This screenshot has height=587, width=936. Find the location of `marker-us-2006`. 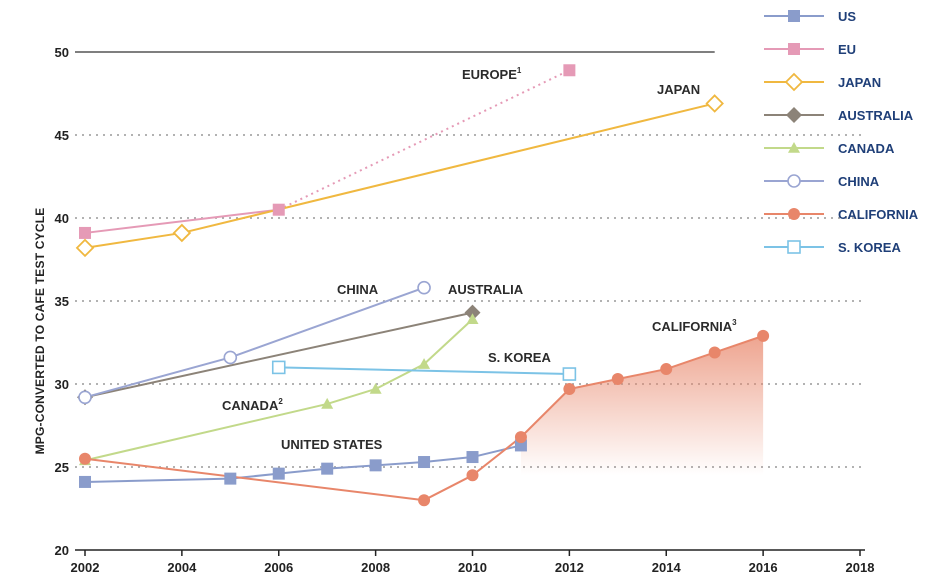

marker-us-2006 is located at coordinates (278, 473).